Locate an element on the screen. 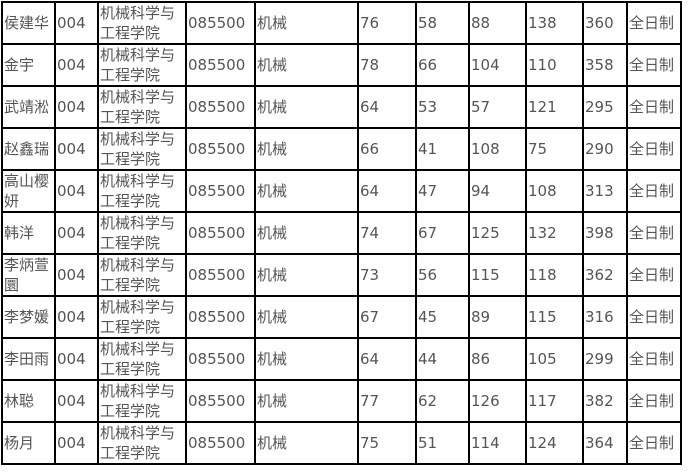  table-row: 李田雨 004 机械科学与工程学院 085500 机械 64 44 86 105 299 全日制 is located at coordinates (341, 359).